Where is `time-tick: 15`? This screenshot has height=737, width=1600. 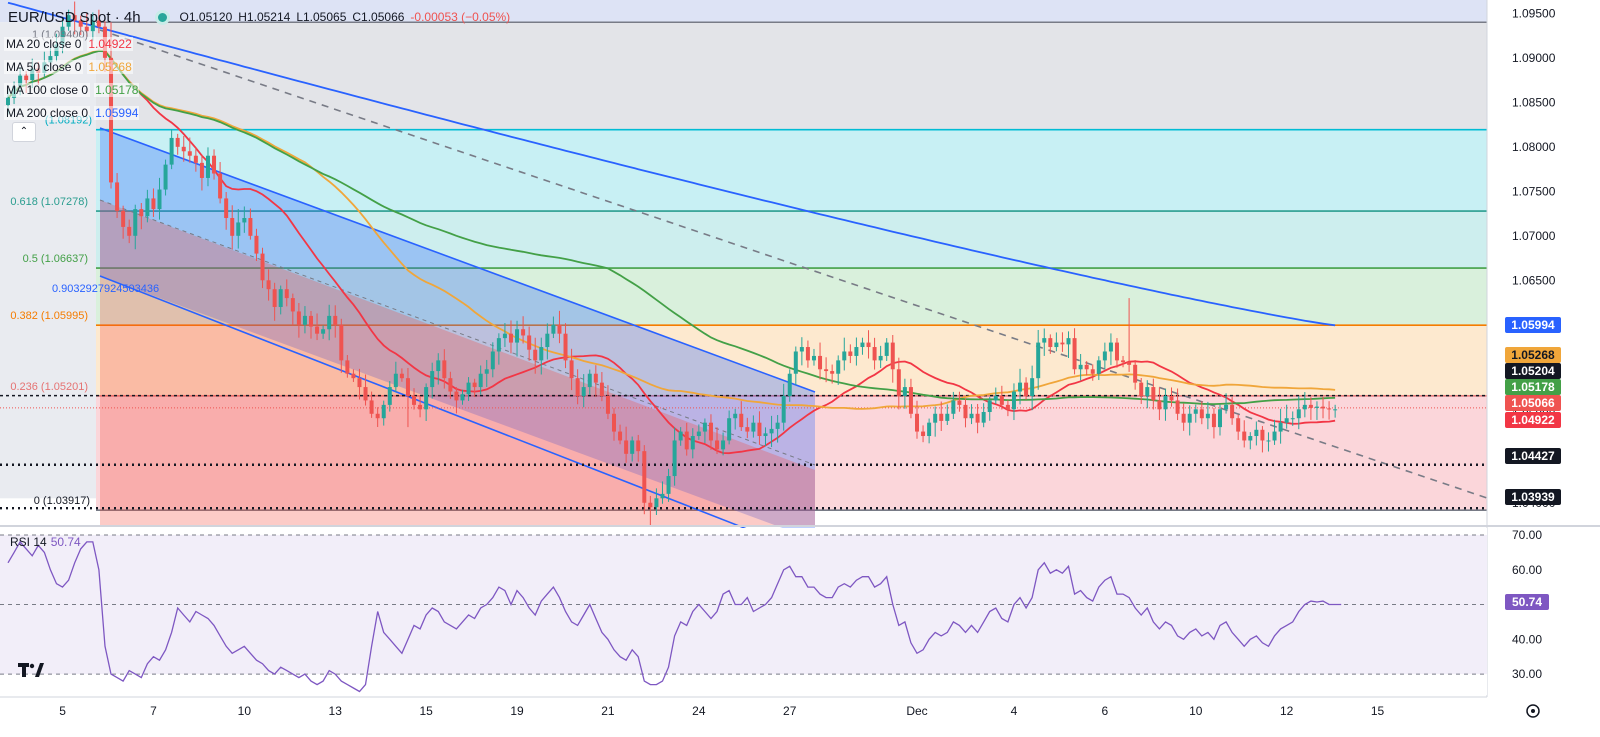 time-tick: 15 is located at coordinates (426, 711).